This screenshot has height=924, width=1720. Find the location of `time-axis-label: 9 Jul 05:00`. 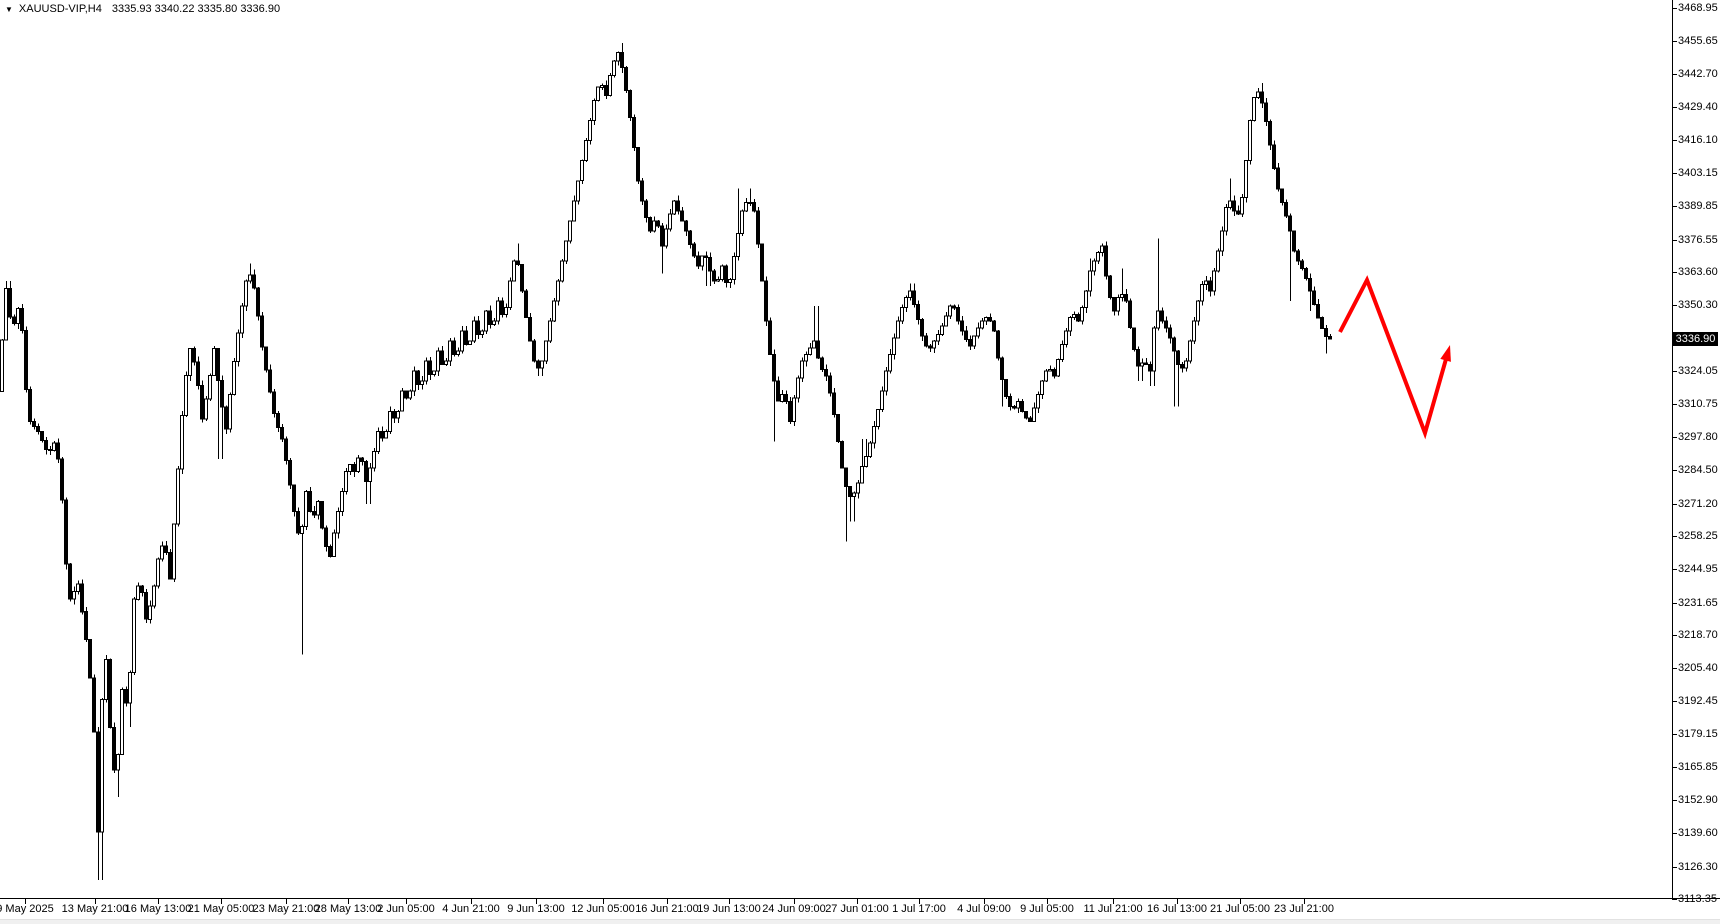

time-axis-label: 9 Jul 05:00 is located at coordinates (1047, 909).